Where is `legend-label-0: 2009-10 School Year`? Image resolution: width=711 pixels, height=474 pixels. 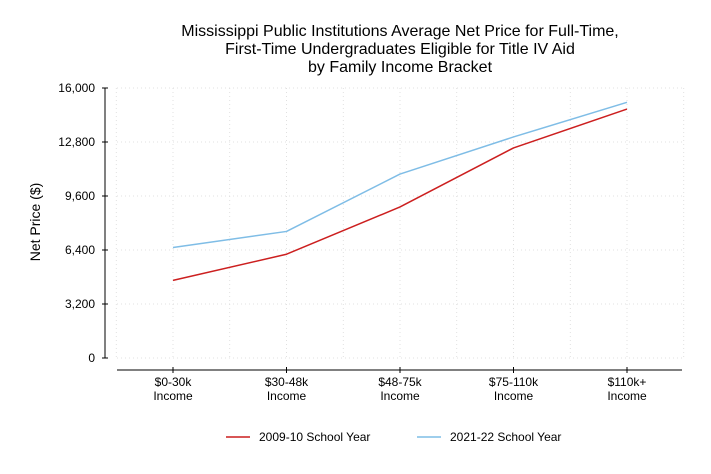
legend-label-0: 2009-10 School Year is located at coordinates (314, 437).